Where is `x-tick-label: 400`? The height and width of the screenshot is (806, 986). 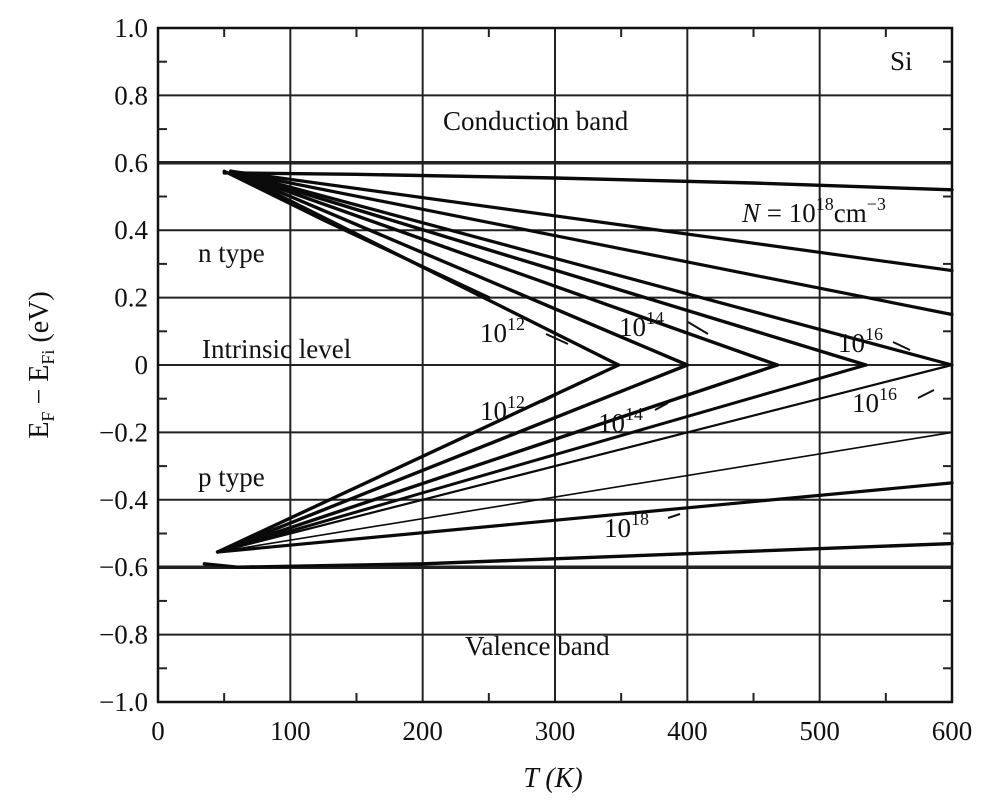
x-tick-label: 400 is located at coordinates (687, 731).